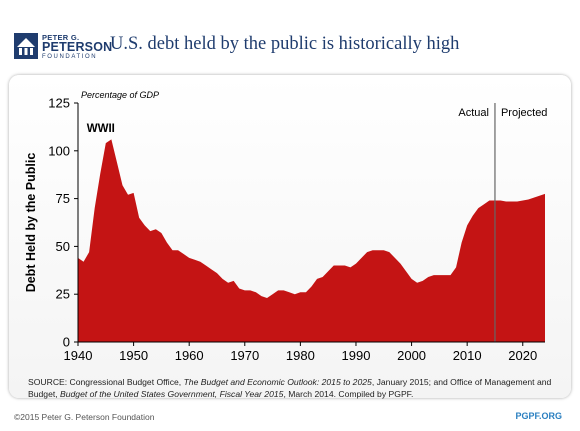 The height and width of the screenshot is (431, 580). What do you see at coordinates (101, 129) in the screenshot?
I see `annotation-wwii: WWII` at bounding box center [101, 129].